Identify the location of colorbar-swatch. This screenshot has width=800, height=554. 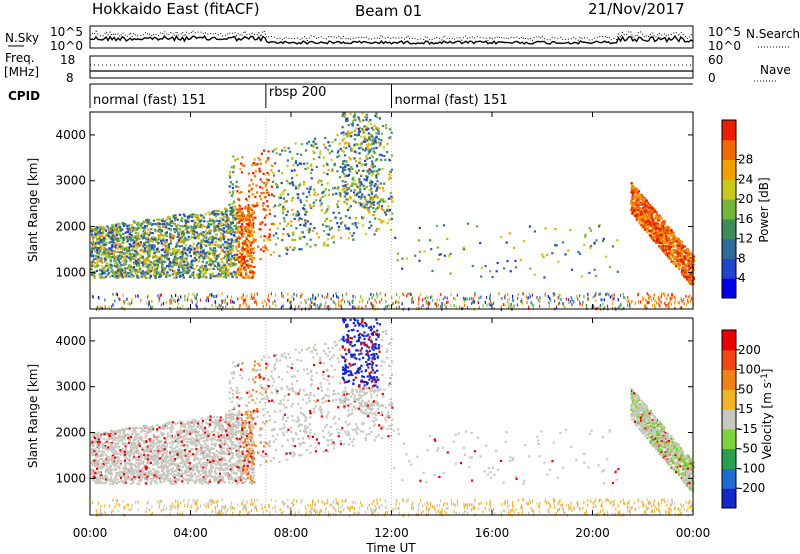
(729, 150).